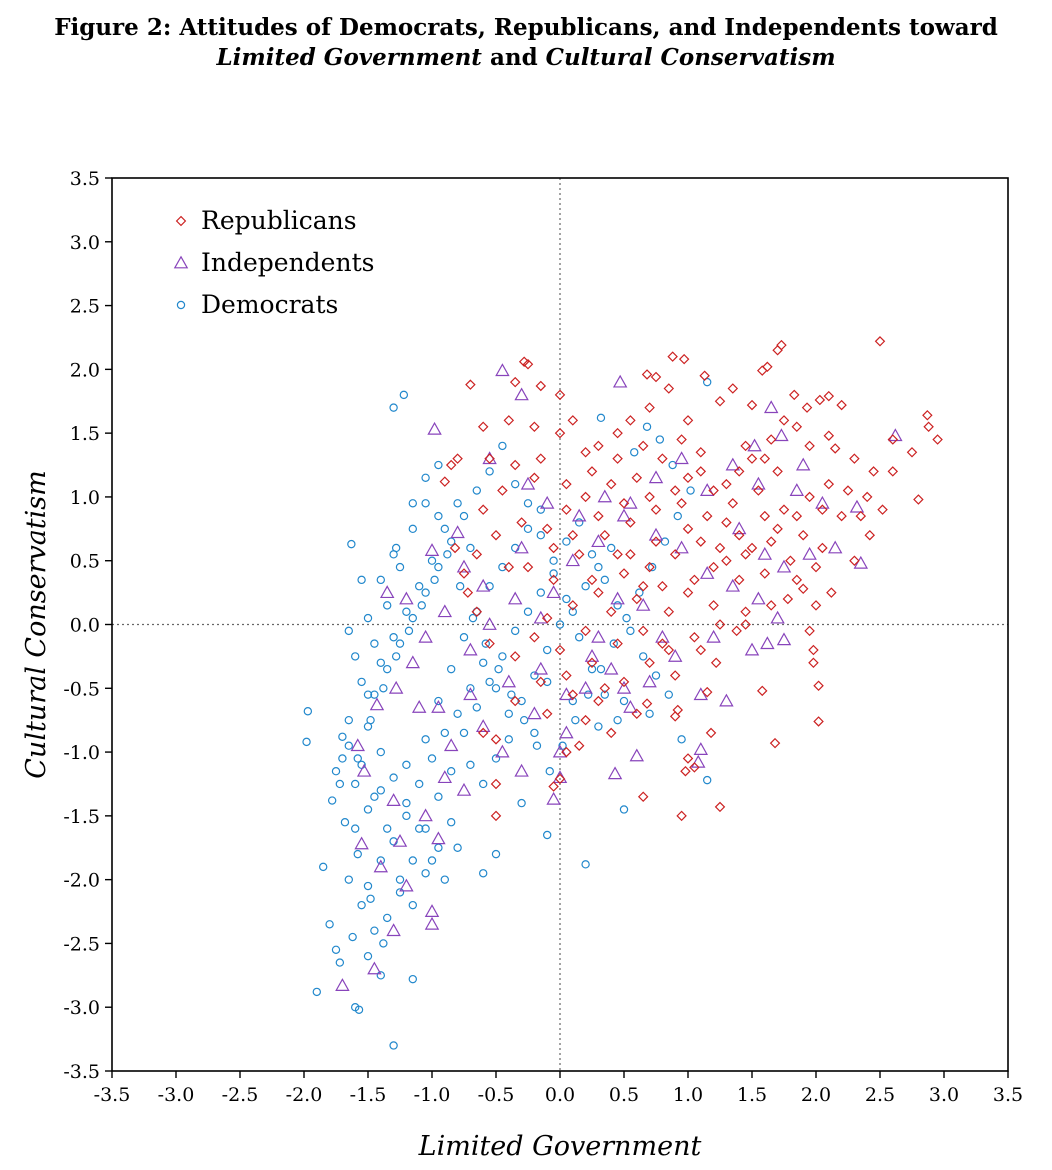 This screenshot has width=1052, height=1170. Describe the element at coordinates (273, 262) in the screenshot. I see `legend: Republicans Independents Democrats` at that location.